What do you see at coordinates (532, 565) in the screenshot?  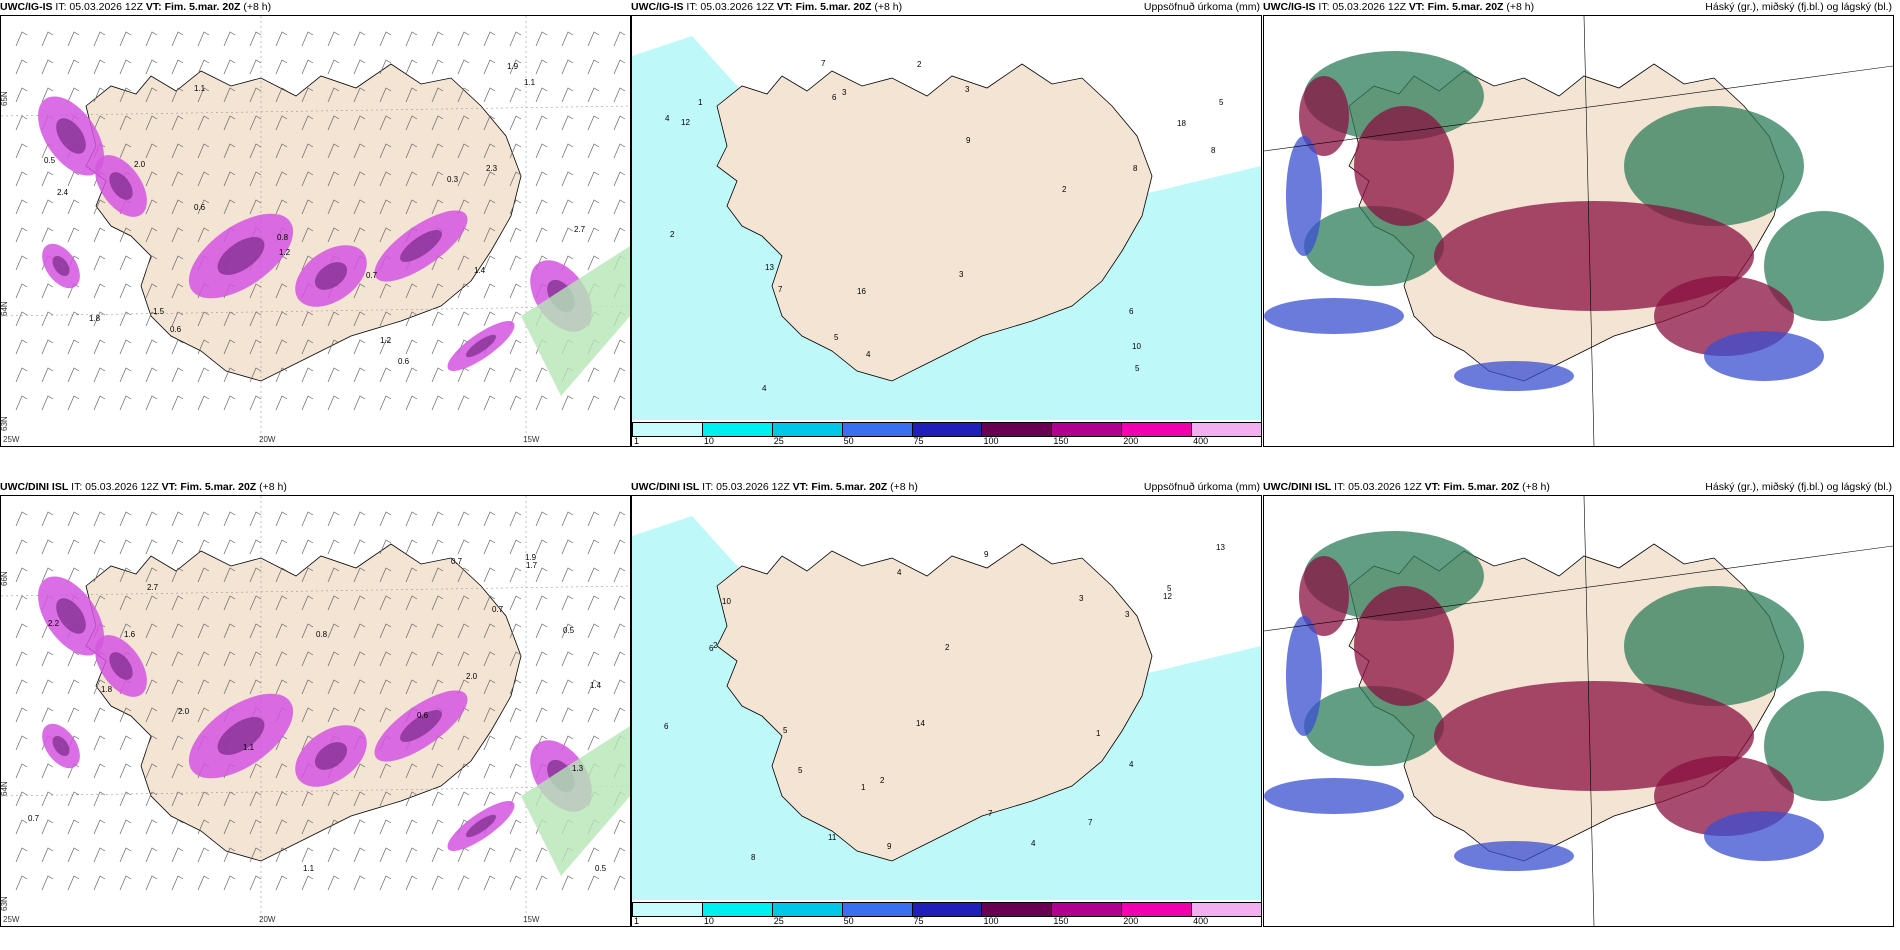 I see `value-label: 1.7` at bounding box center [532, 565].